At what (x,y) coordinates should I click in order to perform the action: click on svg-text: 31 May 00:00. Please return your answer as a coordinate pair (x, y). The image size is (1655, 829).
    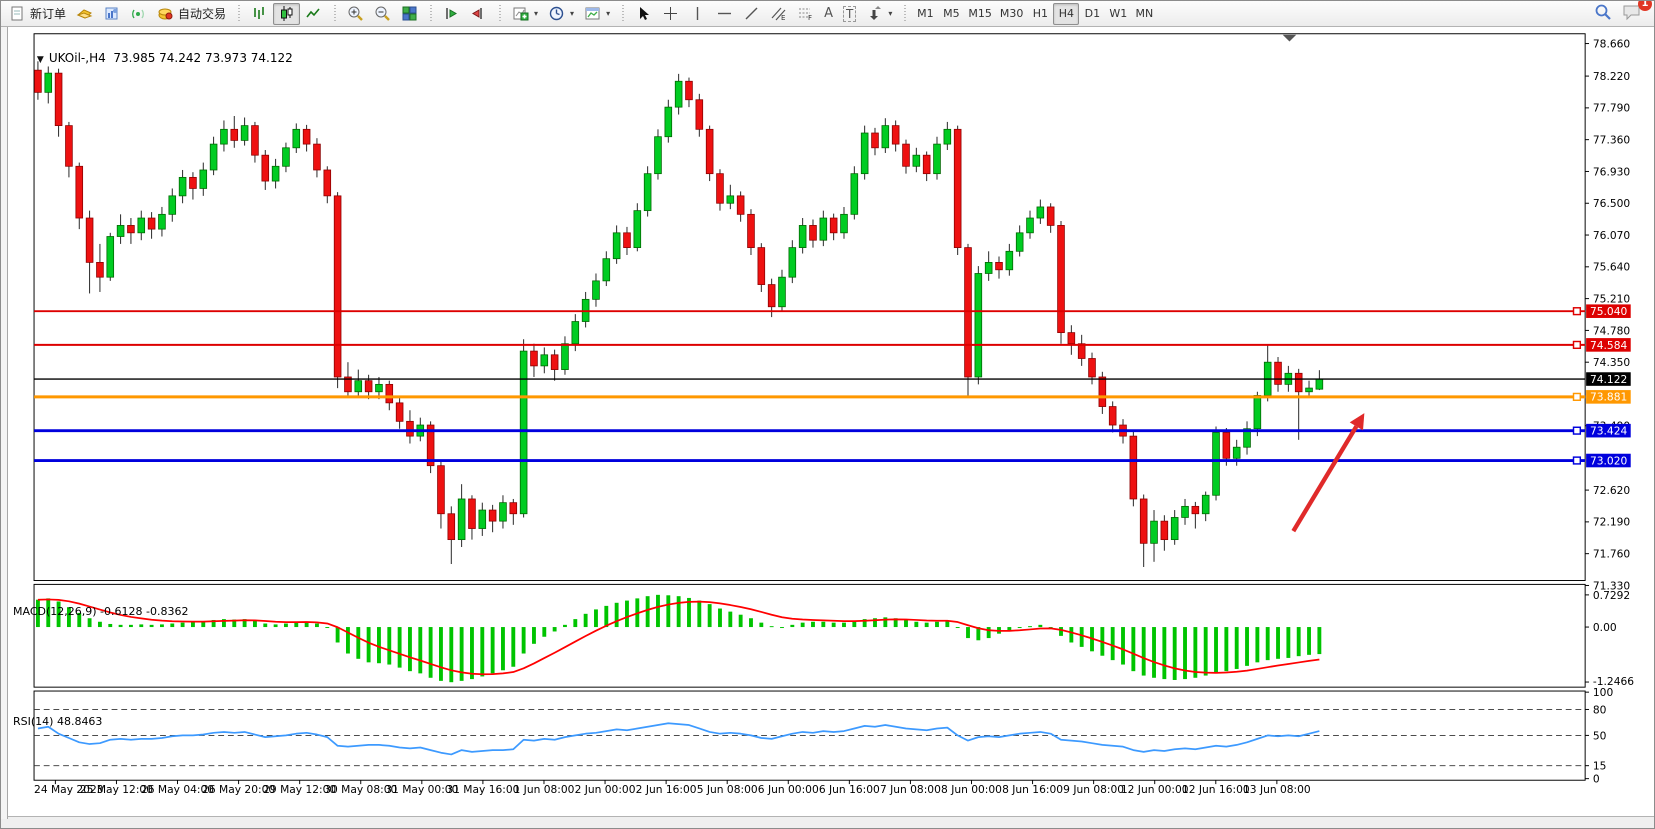
    Looking at the image, I should click on (421, 789).